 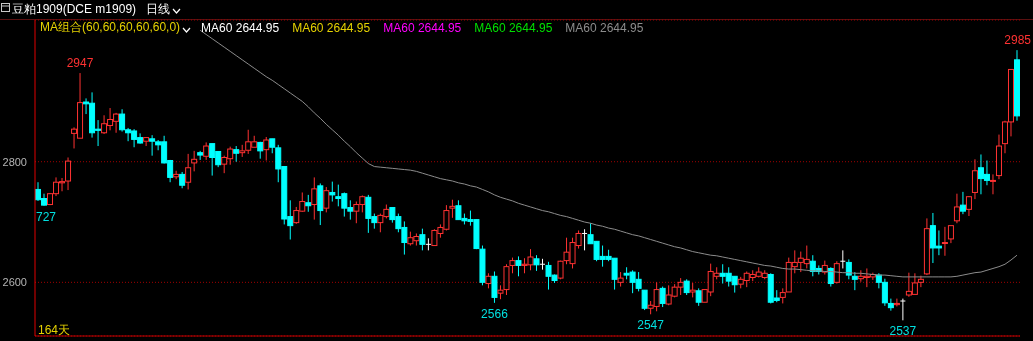 What do you see at coordinates (651, 325) in the screenshot?
I see `annotation: 2547` at bounding box center [651, 325].